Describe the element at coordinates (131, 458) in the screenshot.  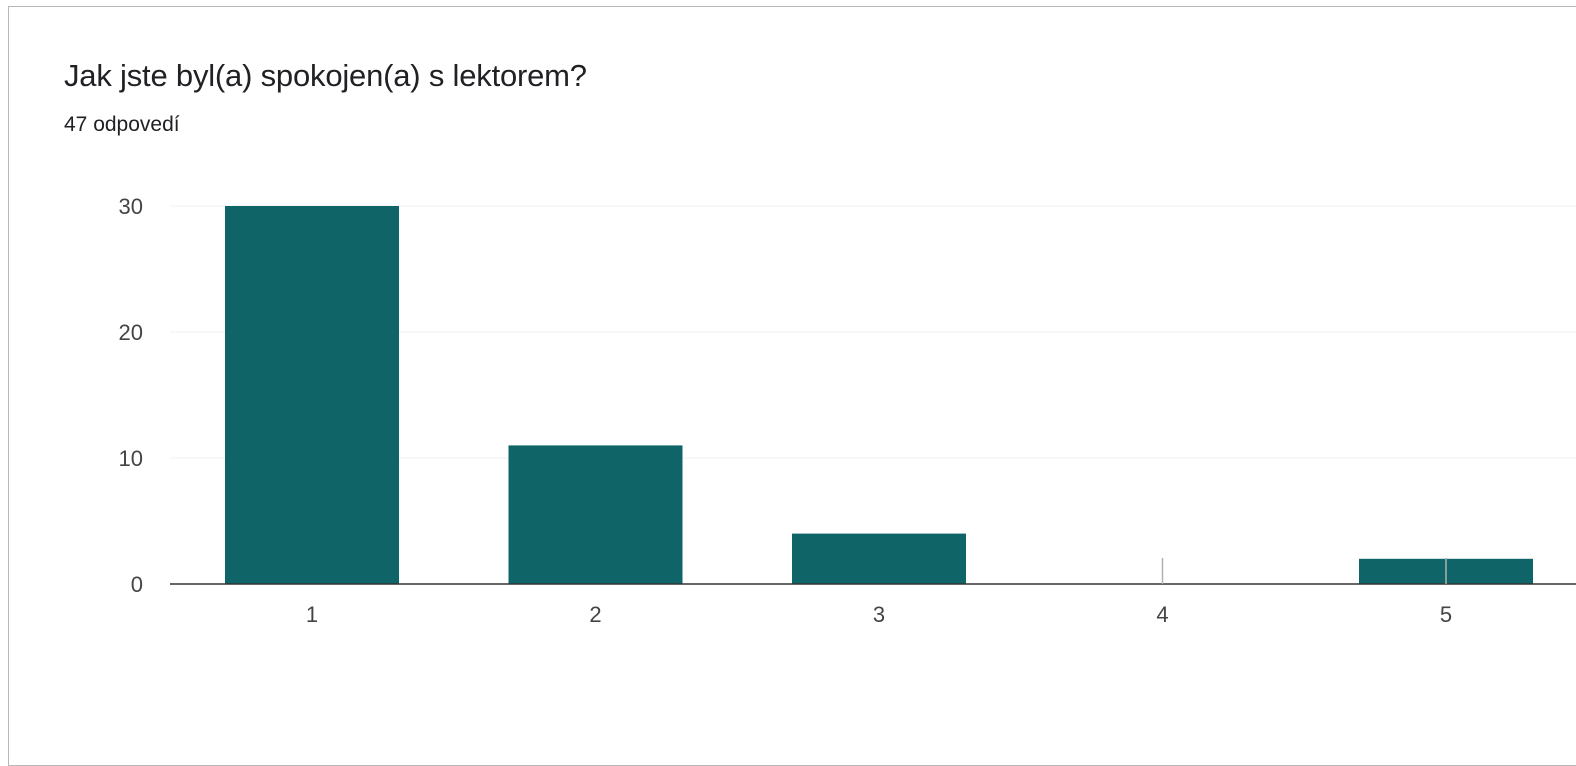
I see `y-tick-label: 10` at that location.